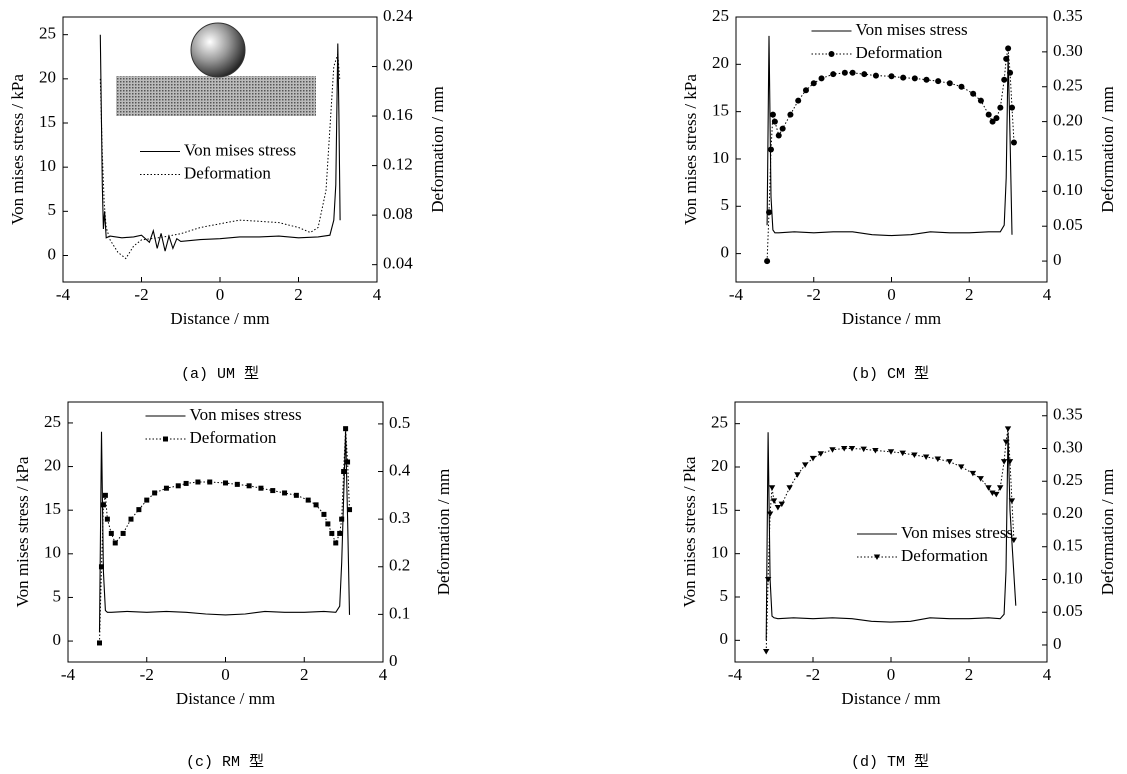 This screenshot has width=1127, height=774. I want to click on y2-tick-label: 0.5, so click(399, 422).